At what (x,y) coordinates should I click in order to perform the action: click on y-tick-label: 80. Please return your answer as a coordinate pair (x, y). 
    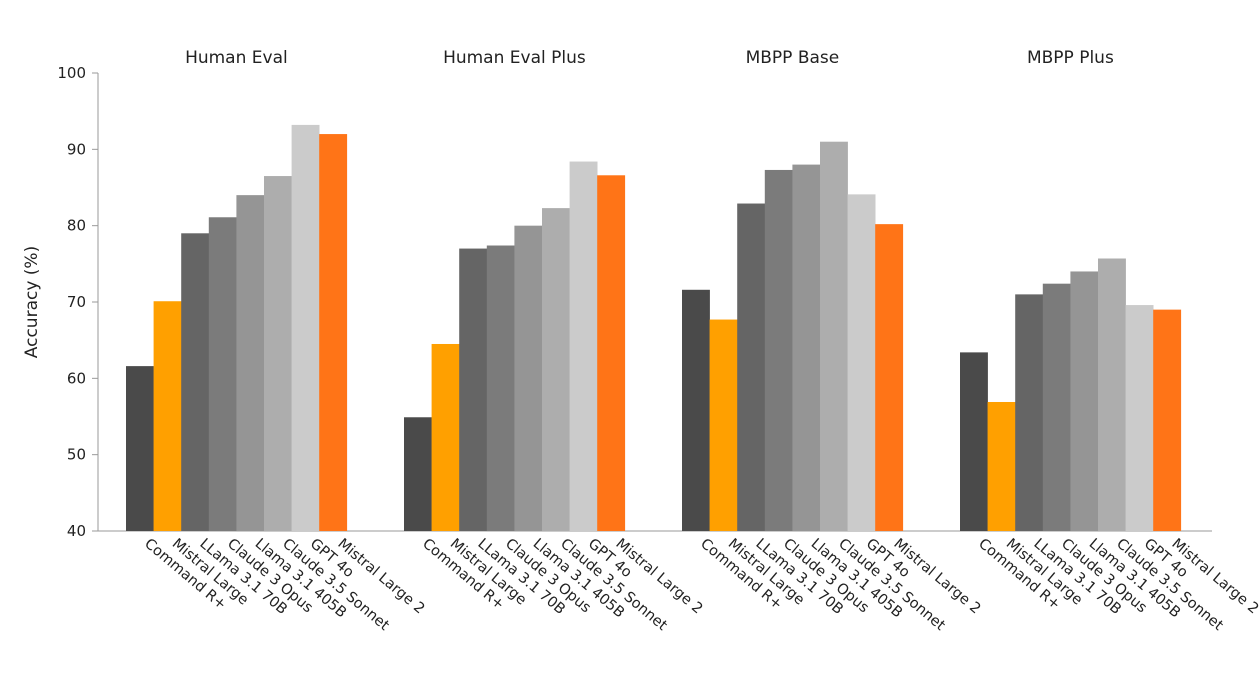
    Looking at the image, I should click on (76, 226).